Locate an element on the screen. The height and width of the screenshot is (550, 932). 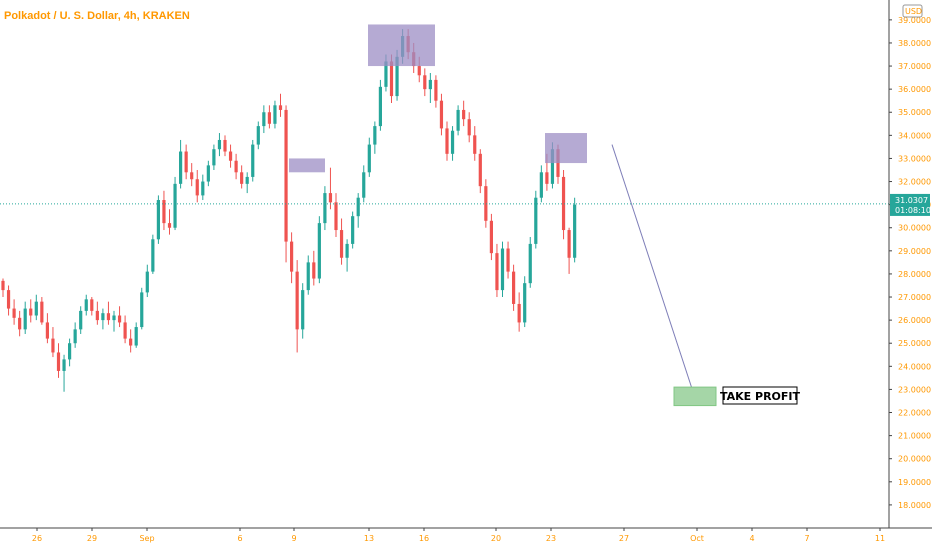
x-tick-label: 26 is located at coordinates (37, 538).